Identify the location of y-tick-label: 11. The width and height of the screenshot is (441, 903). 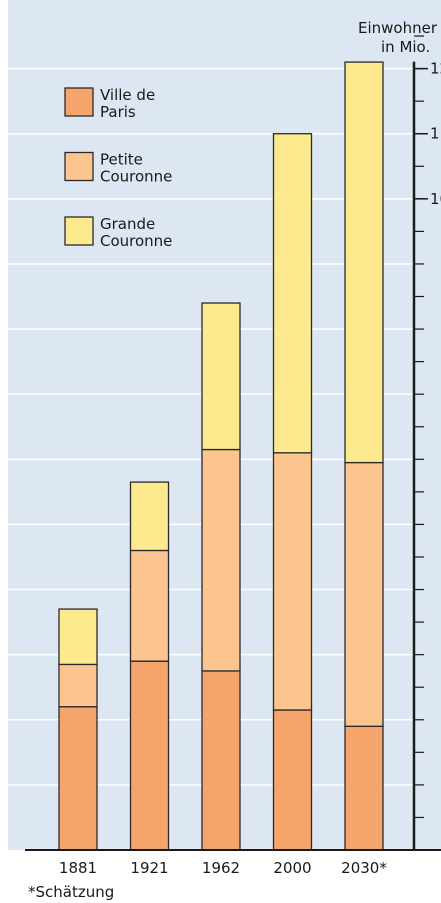
(435, 134).